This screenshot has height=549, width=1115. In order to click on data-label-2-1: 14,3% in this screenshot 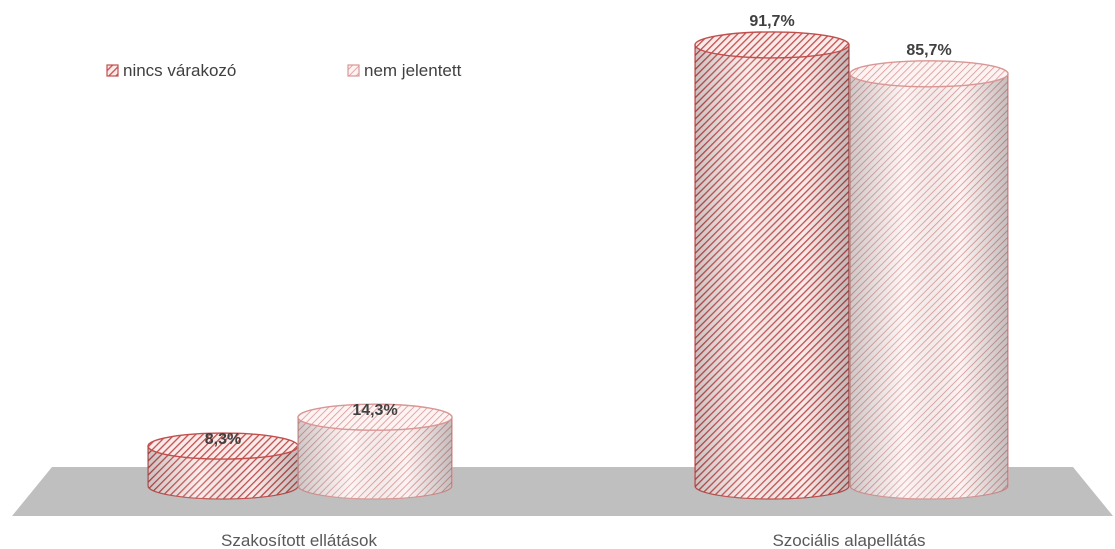, I will do `click(374, 410)`.